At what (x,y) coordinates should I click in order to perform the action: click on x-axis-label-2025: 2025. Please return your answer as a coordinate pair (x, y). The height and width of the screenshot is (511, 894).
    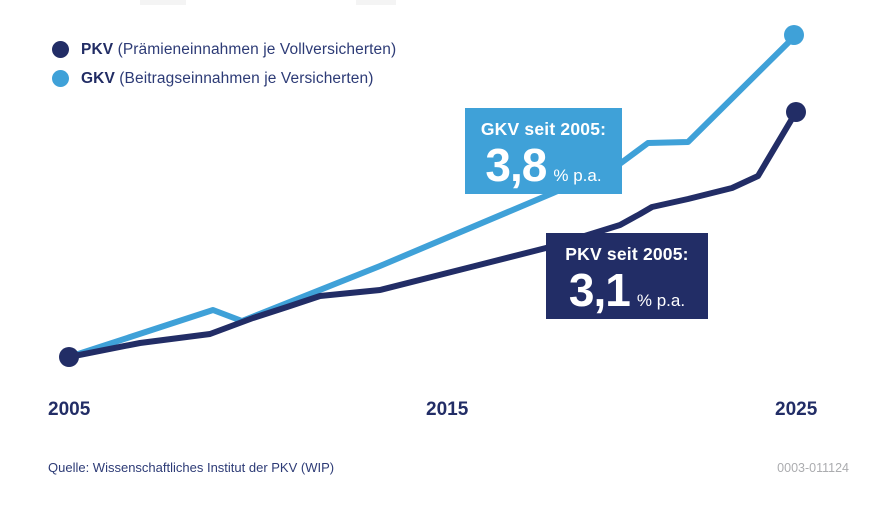
    Looking at the image, I should click on (796, 409).